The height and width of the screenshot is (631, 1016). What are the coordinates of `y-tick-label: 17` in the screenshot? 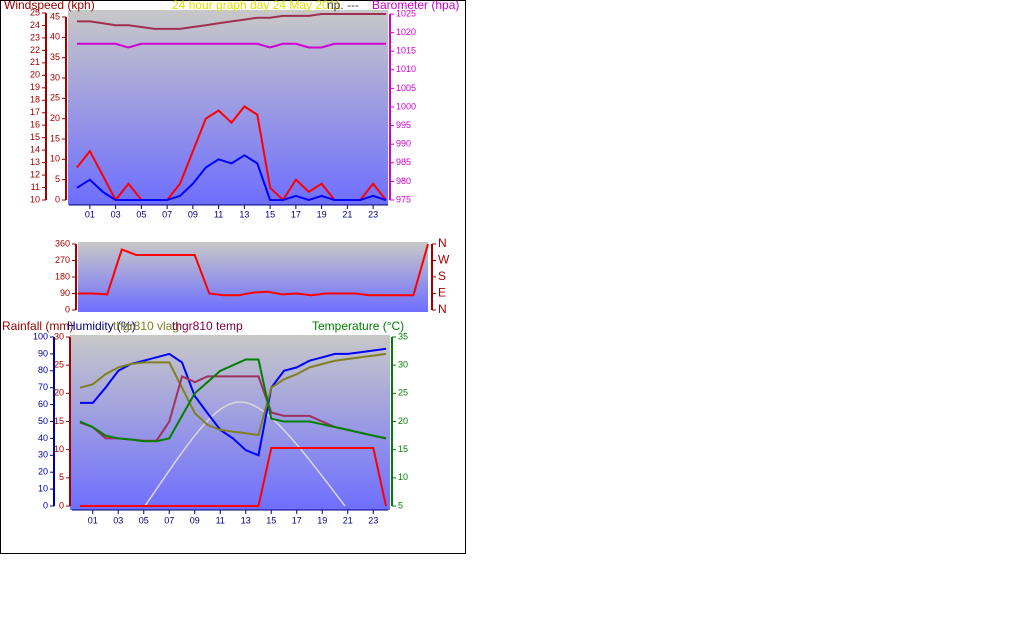 It's located at (35, 112).